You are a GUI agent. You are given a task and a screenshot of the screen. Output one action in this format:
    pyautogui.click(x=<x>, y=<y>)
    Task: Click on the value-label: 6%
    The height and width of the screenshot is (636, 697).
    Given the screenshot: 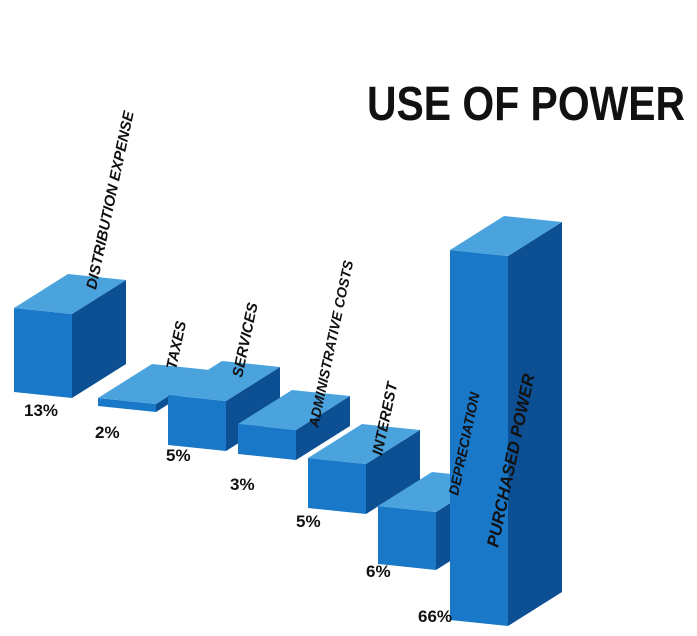 What is the action you would take?
    pyautogui.click(x=378, y=571)
    